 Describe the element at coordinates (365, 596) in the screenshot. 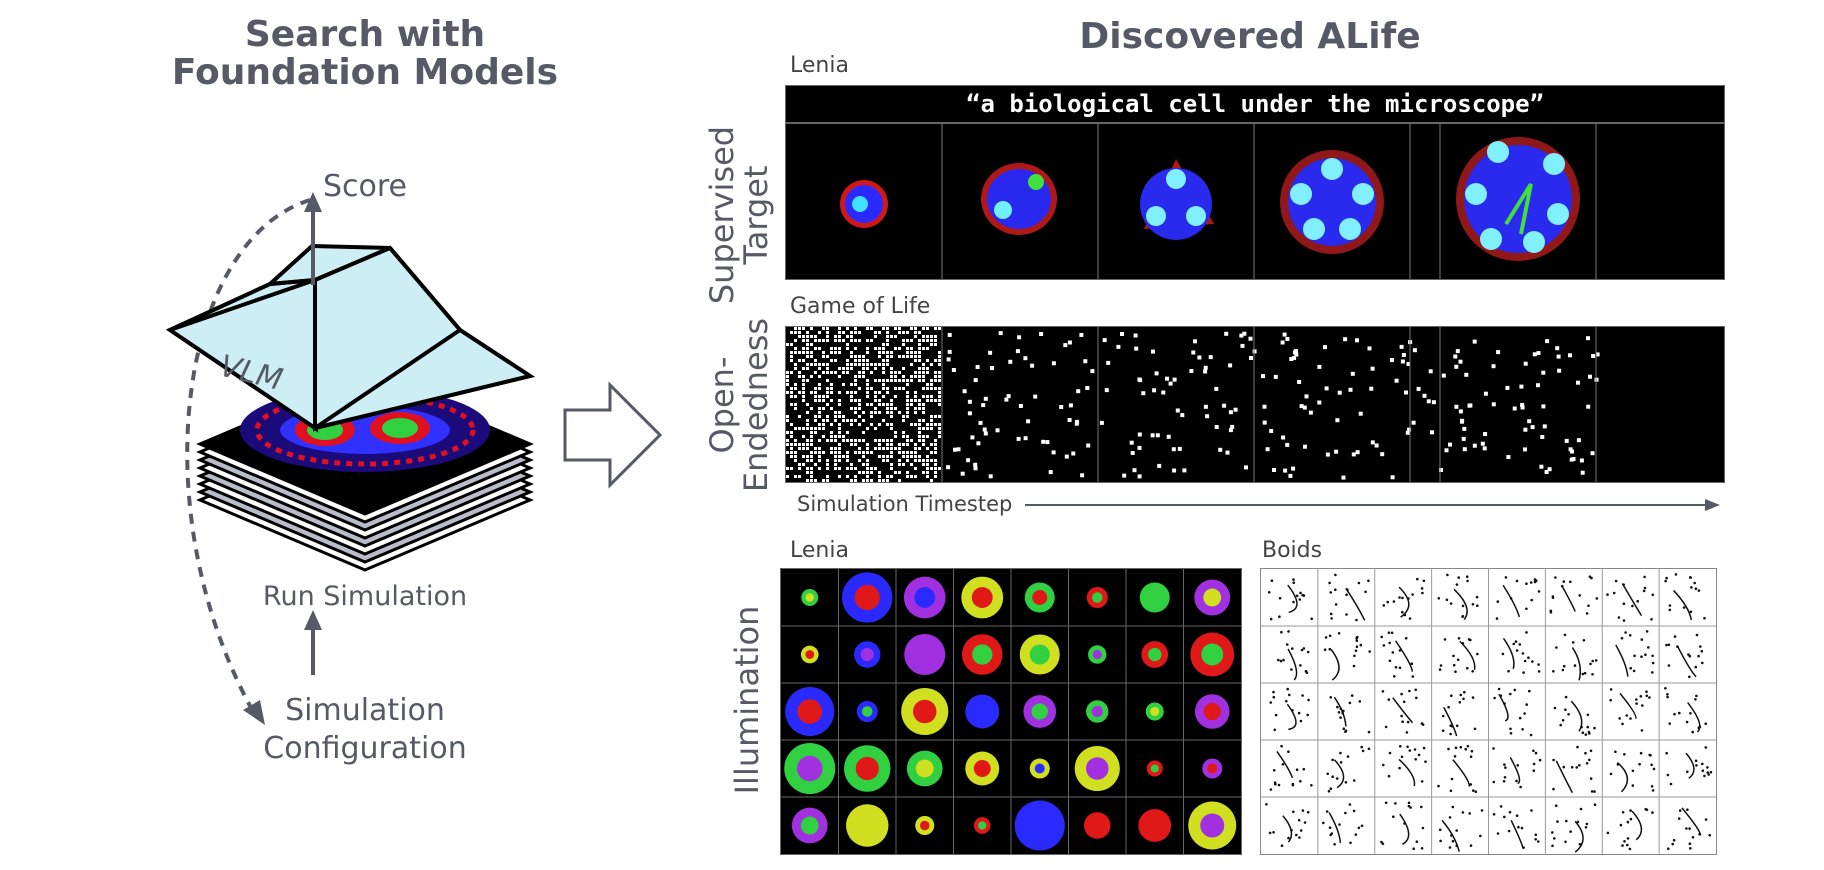

I see `run-simulation-label: Run Simulation` at that location.